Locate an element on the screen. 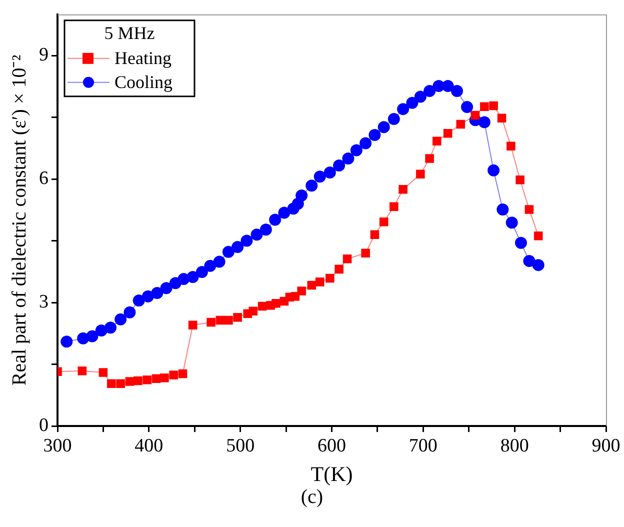 This screenshot has height=527, width=624. x-tick-label: 900 is located at coordinates (606, 445).